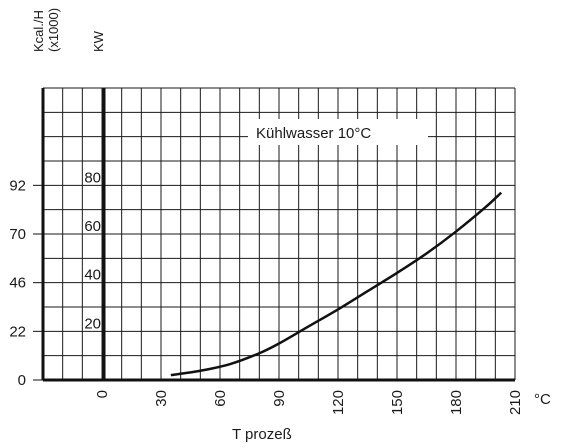 The width and height of the screenshot is (562, 448). Describe the element at coordinates (17, 185) in the screenshot. I see `kcal-tick-label: 92` at that location.